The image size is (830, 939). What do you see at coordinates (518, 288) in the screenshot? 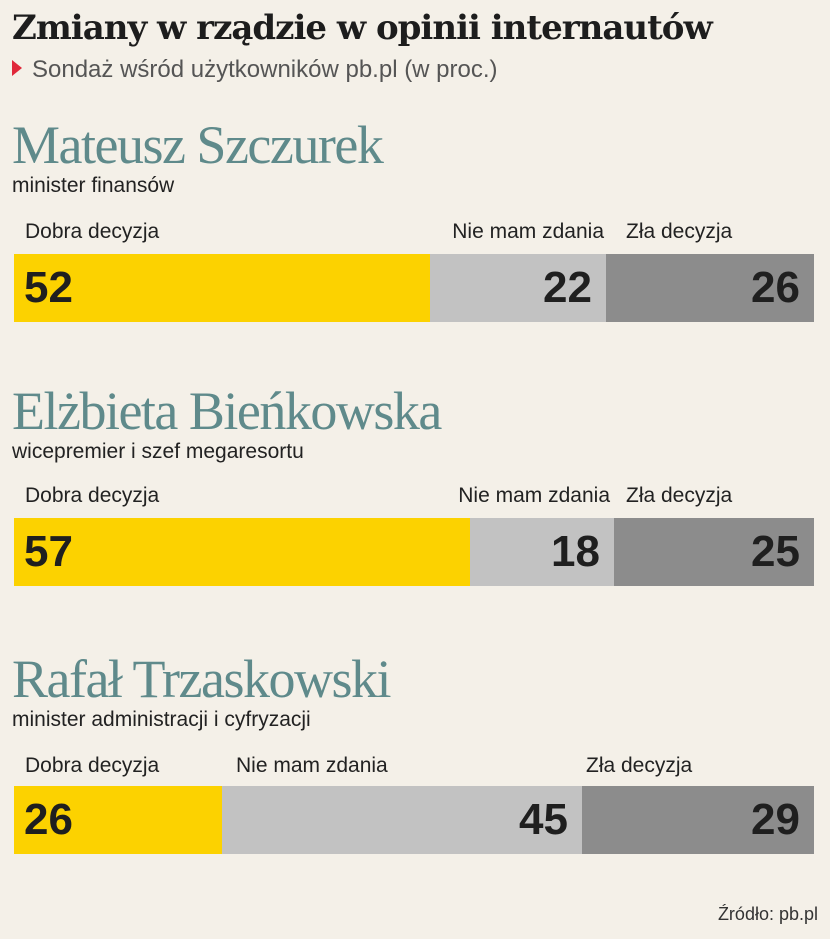
I see `segment-nie-mam-zdania: 22` at bounding box center [518, 288].